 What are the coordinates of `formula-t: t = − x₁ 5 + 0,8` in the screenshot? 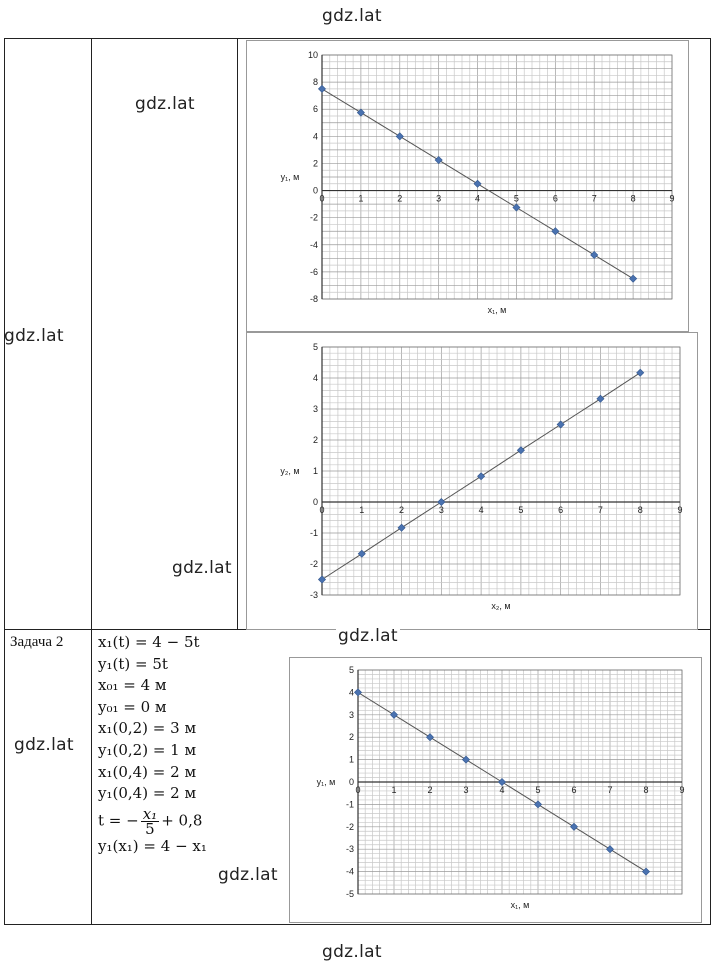 It's located at (152, 822).